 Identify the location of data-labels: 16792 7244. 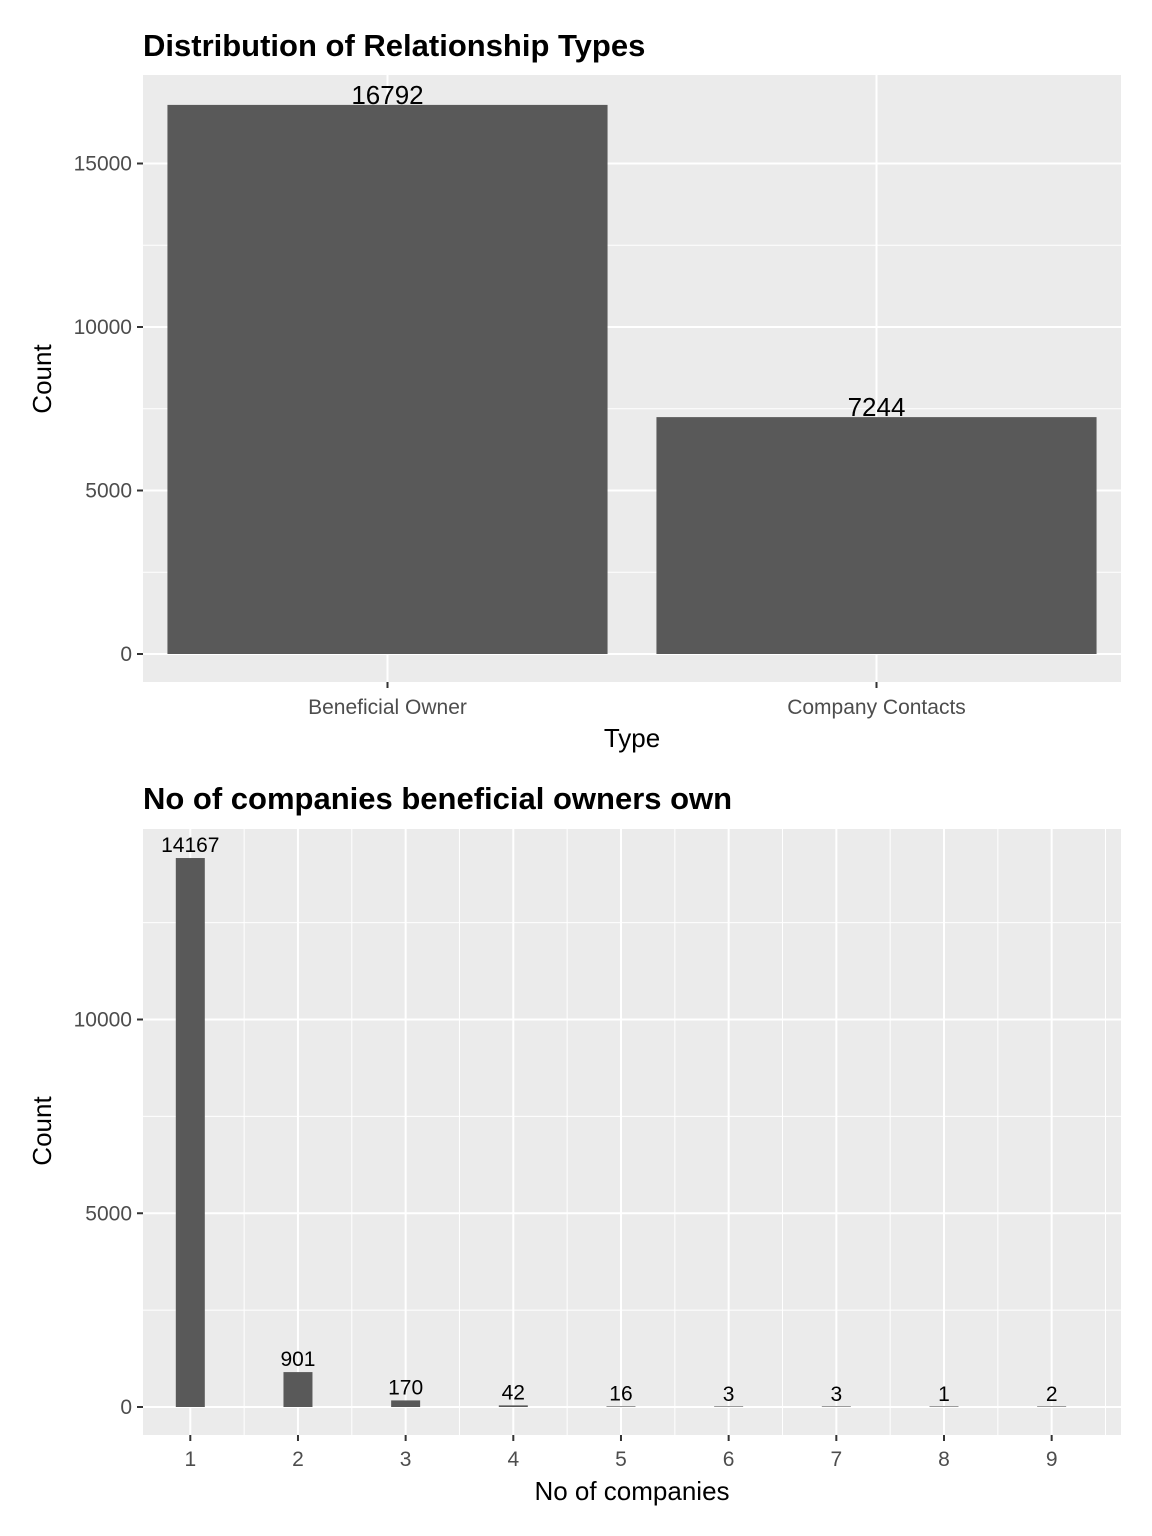
(628, 251).